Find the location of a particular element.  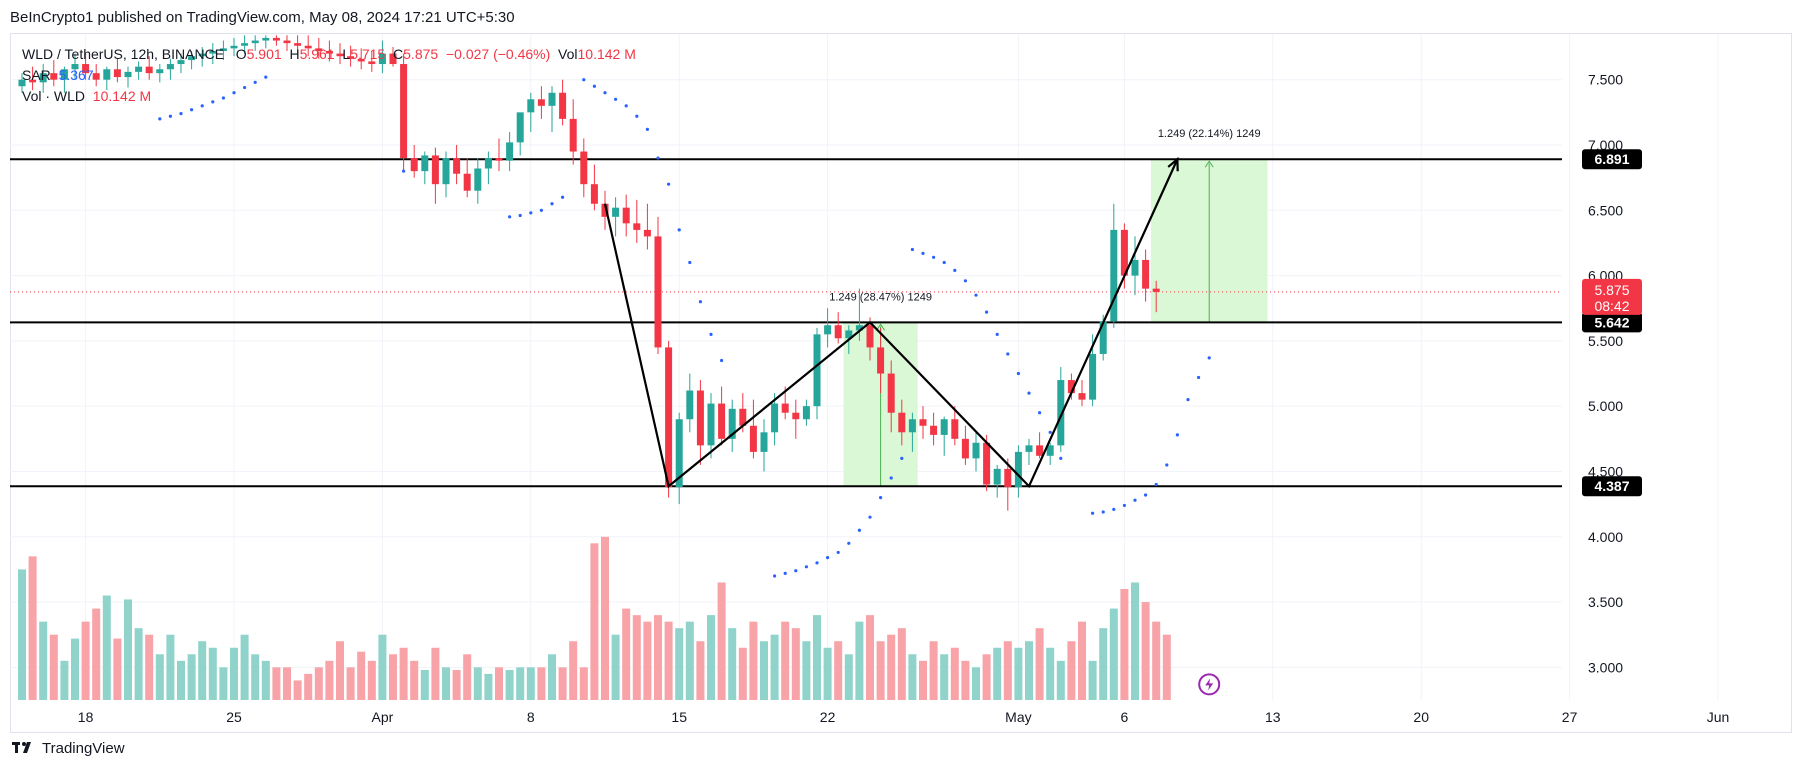

y-tick-label: 3.000 is located at coordinates (1605, 667).